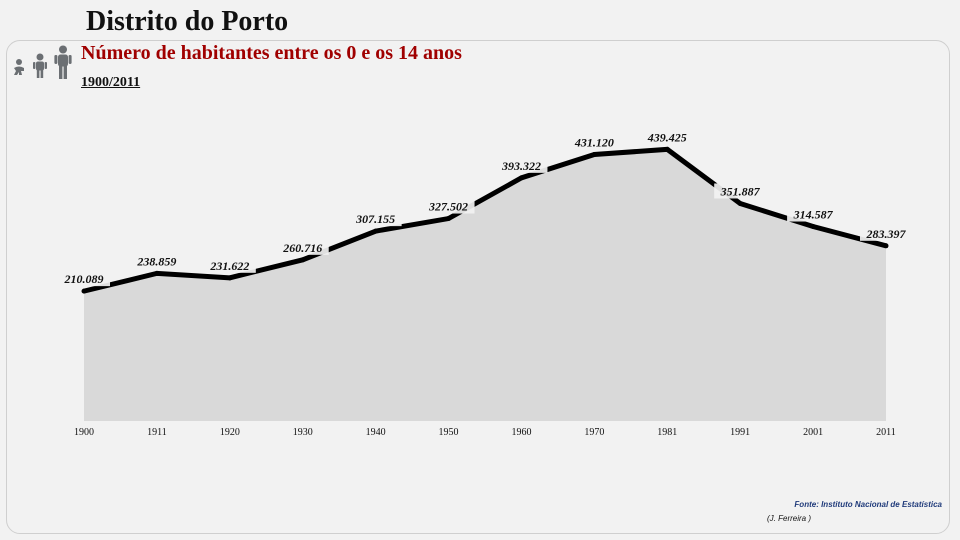 The height and width of the screenshot is (540, 960). What do you see at coordinates (449, 432) in the screenshot?
I see `x-tick-label: 1950` at bounding box center [449, 432].